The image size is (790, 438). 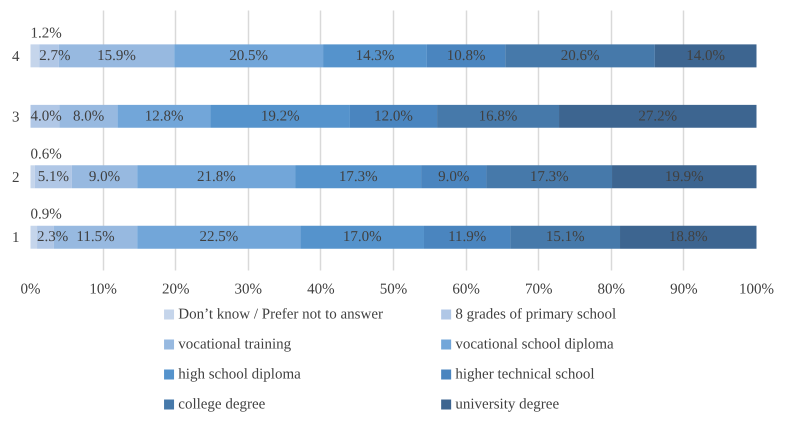 What do you see at coordinates (248, 290) in the screenshot?
I see `x-tick-label: 30%` at bounding box center [248, 290].